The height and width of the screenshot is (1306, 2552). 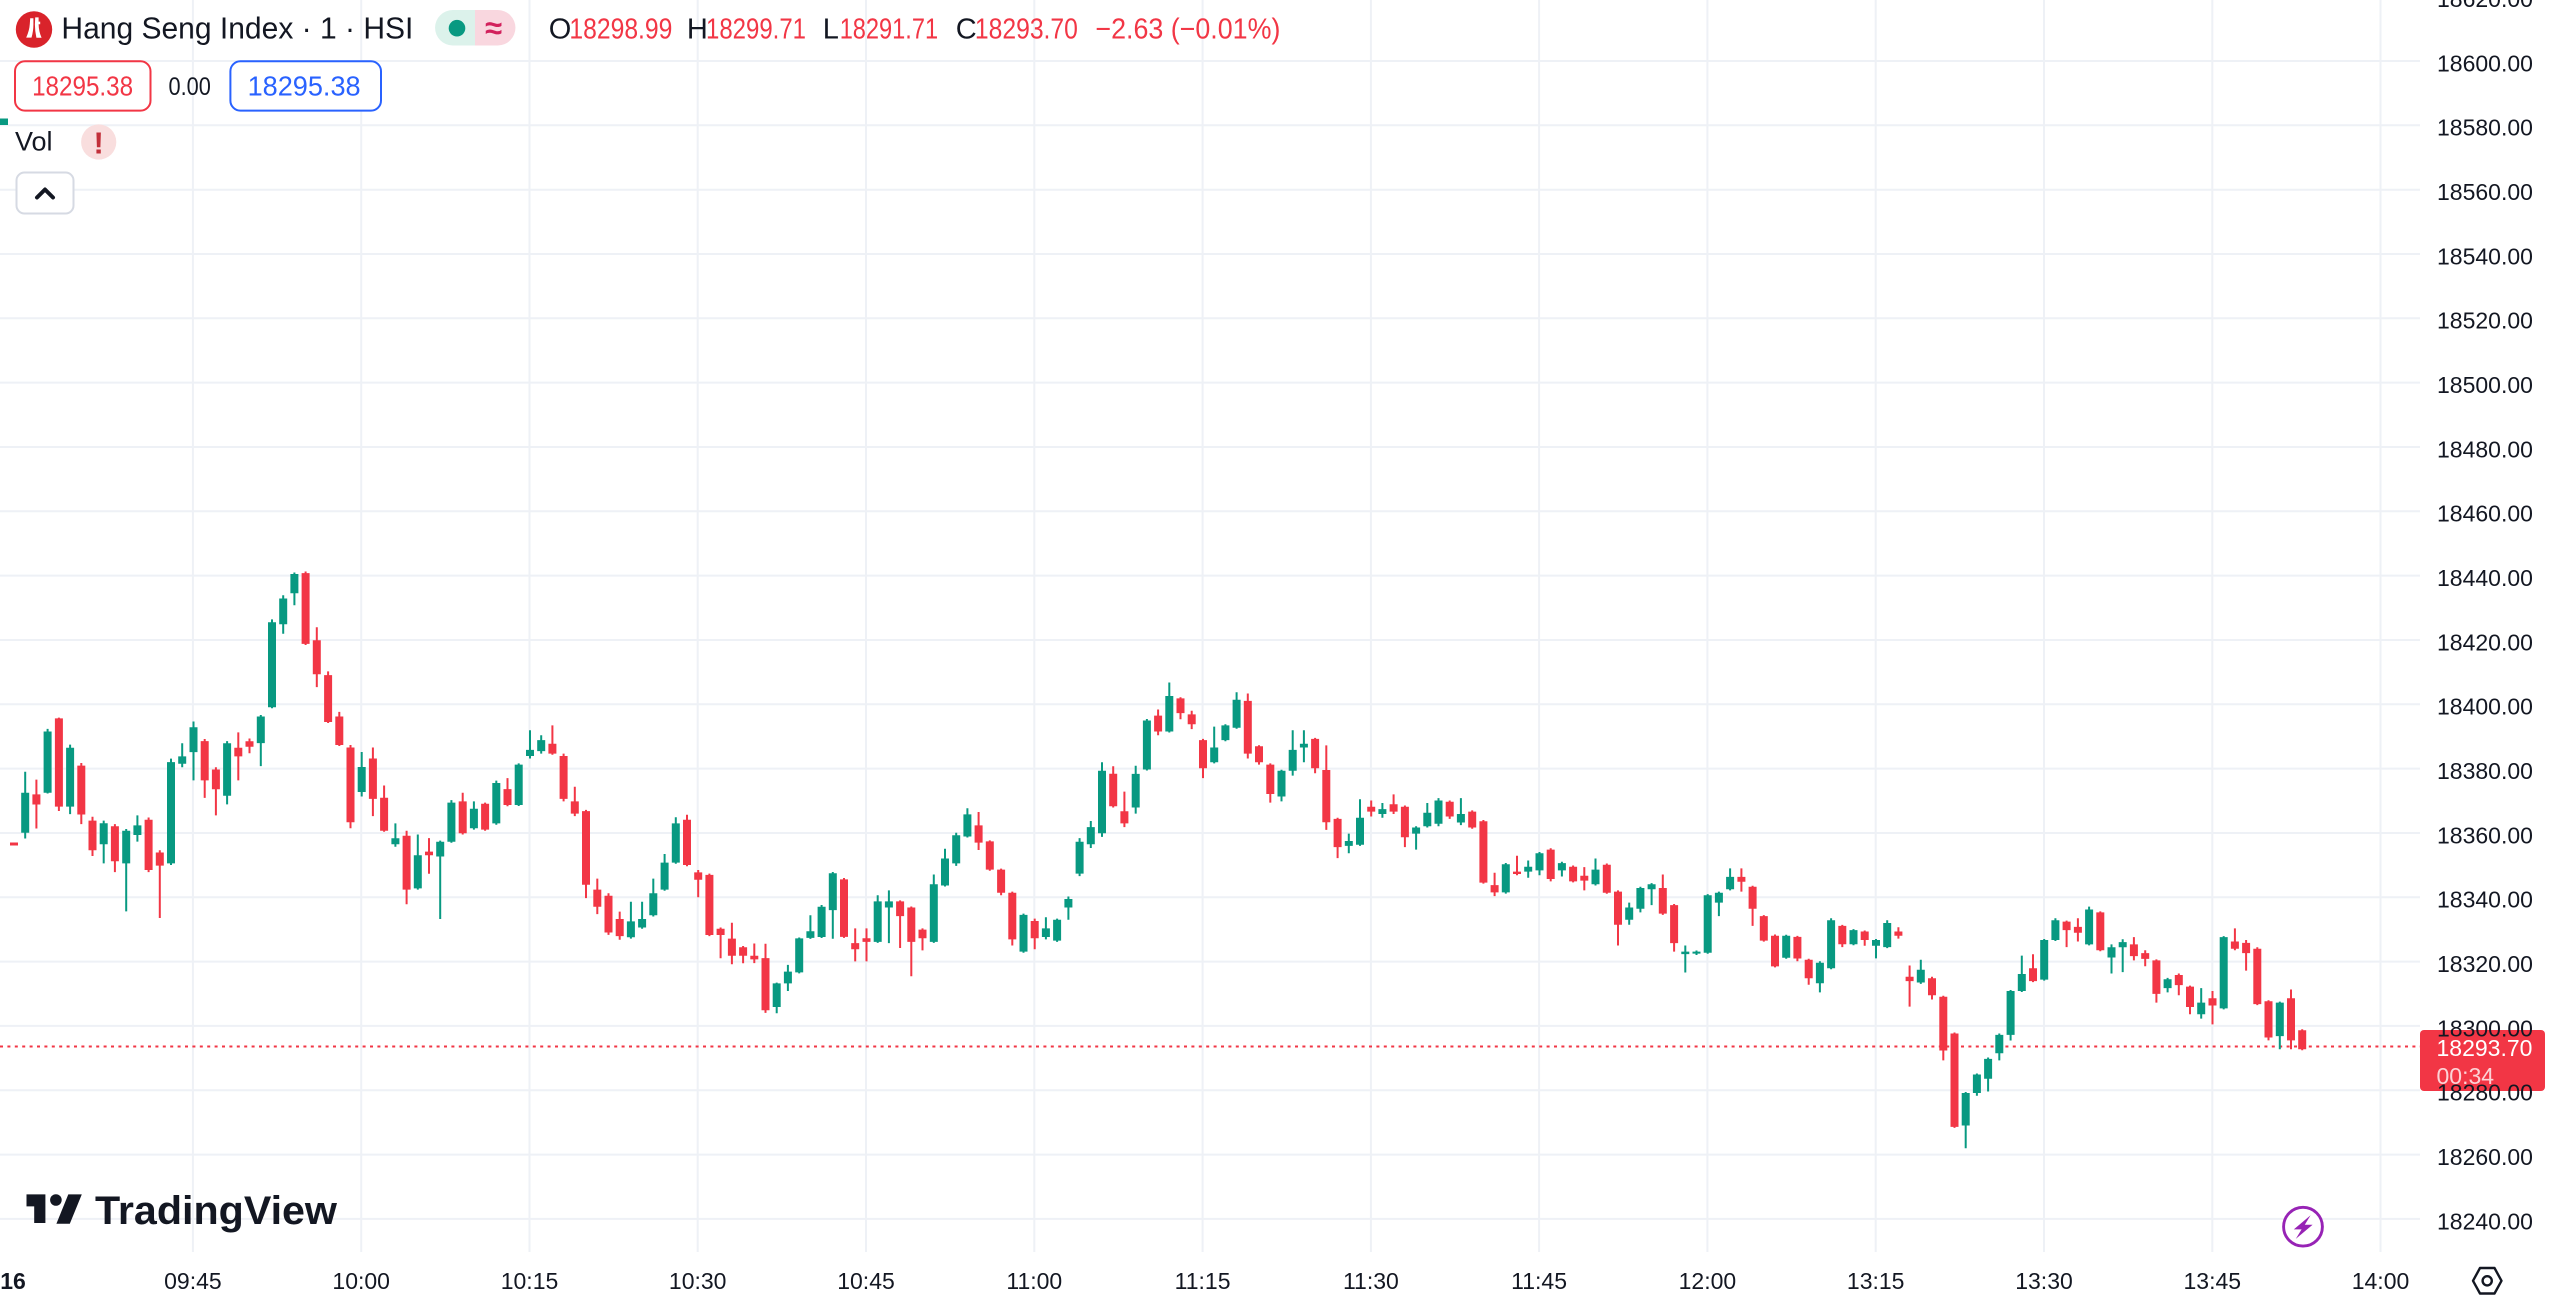 What do you see at coordinates (1187, 30) in the screenshot?
I see `svg-text: −2.63 (−0.01%)` at bounding box center [1187, 30].